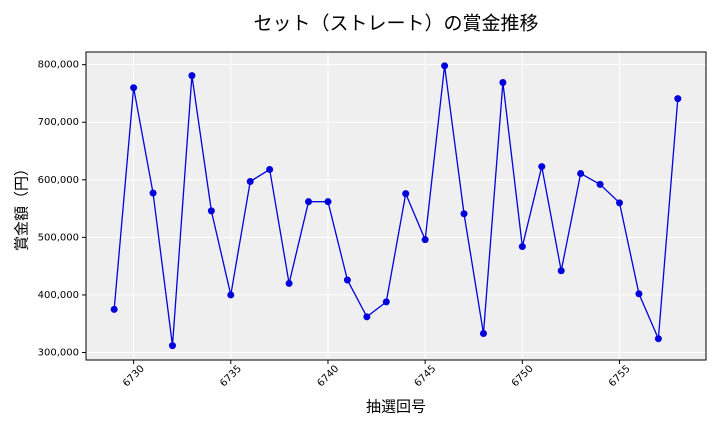 The height and width of the screenshot is (432, 720). Describe the element at coordinates (395, 24) in the screenshot. I see `chart-title: セット（ストレート）の賞金推移` at that location.